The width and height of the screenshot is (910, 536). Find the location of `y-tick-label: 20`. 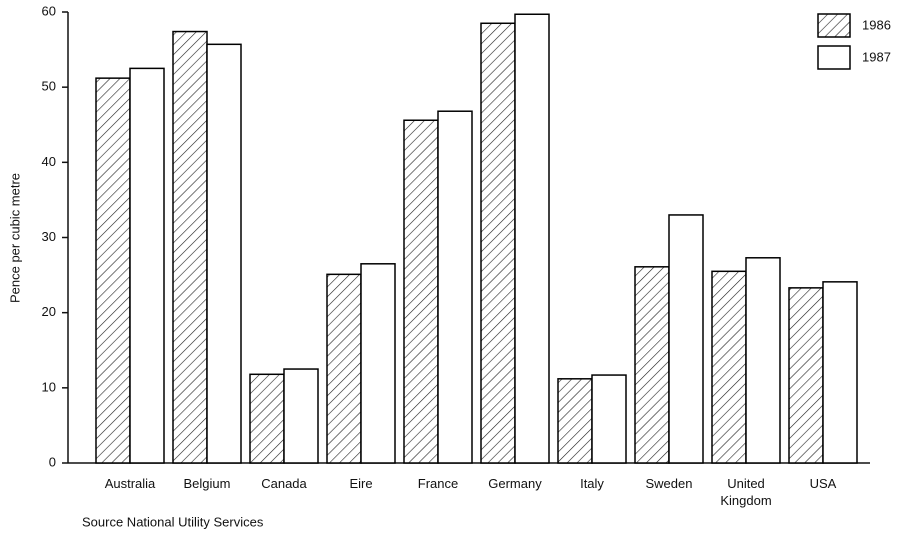

y-tick-label: 20 is located at coordinates (49, 311).